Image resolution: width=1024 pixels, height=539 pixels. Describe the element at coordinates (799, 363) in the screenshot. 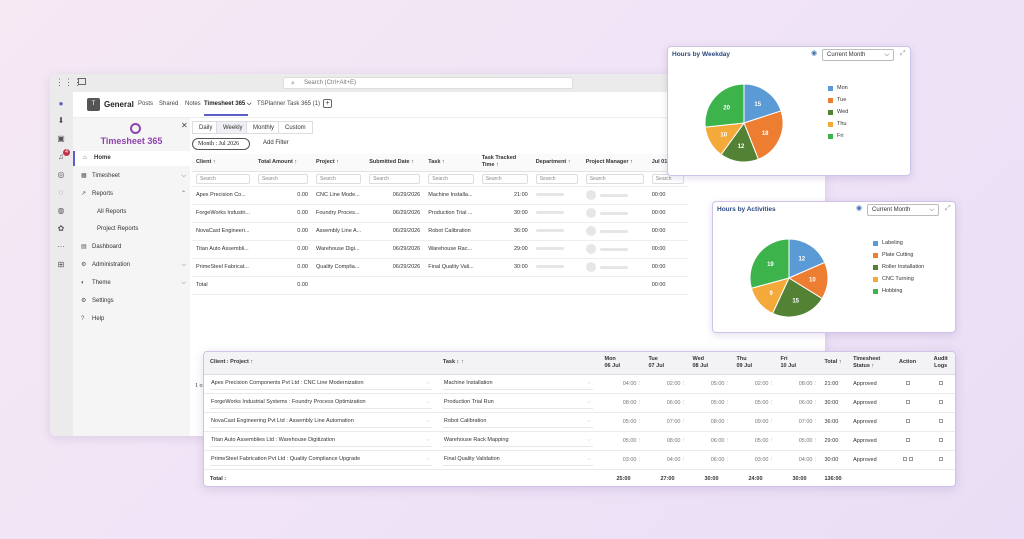

I see `col-fri: Fri 10 Jul` at that location.